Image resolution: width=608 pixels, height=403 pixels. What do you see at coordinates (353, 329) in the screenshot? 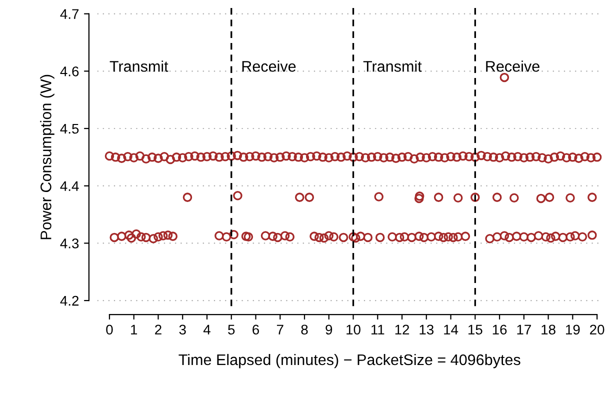
I see `x-tick-label: 10` at bounding box center [353, 329].